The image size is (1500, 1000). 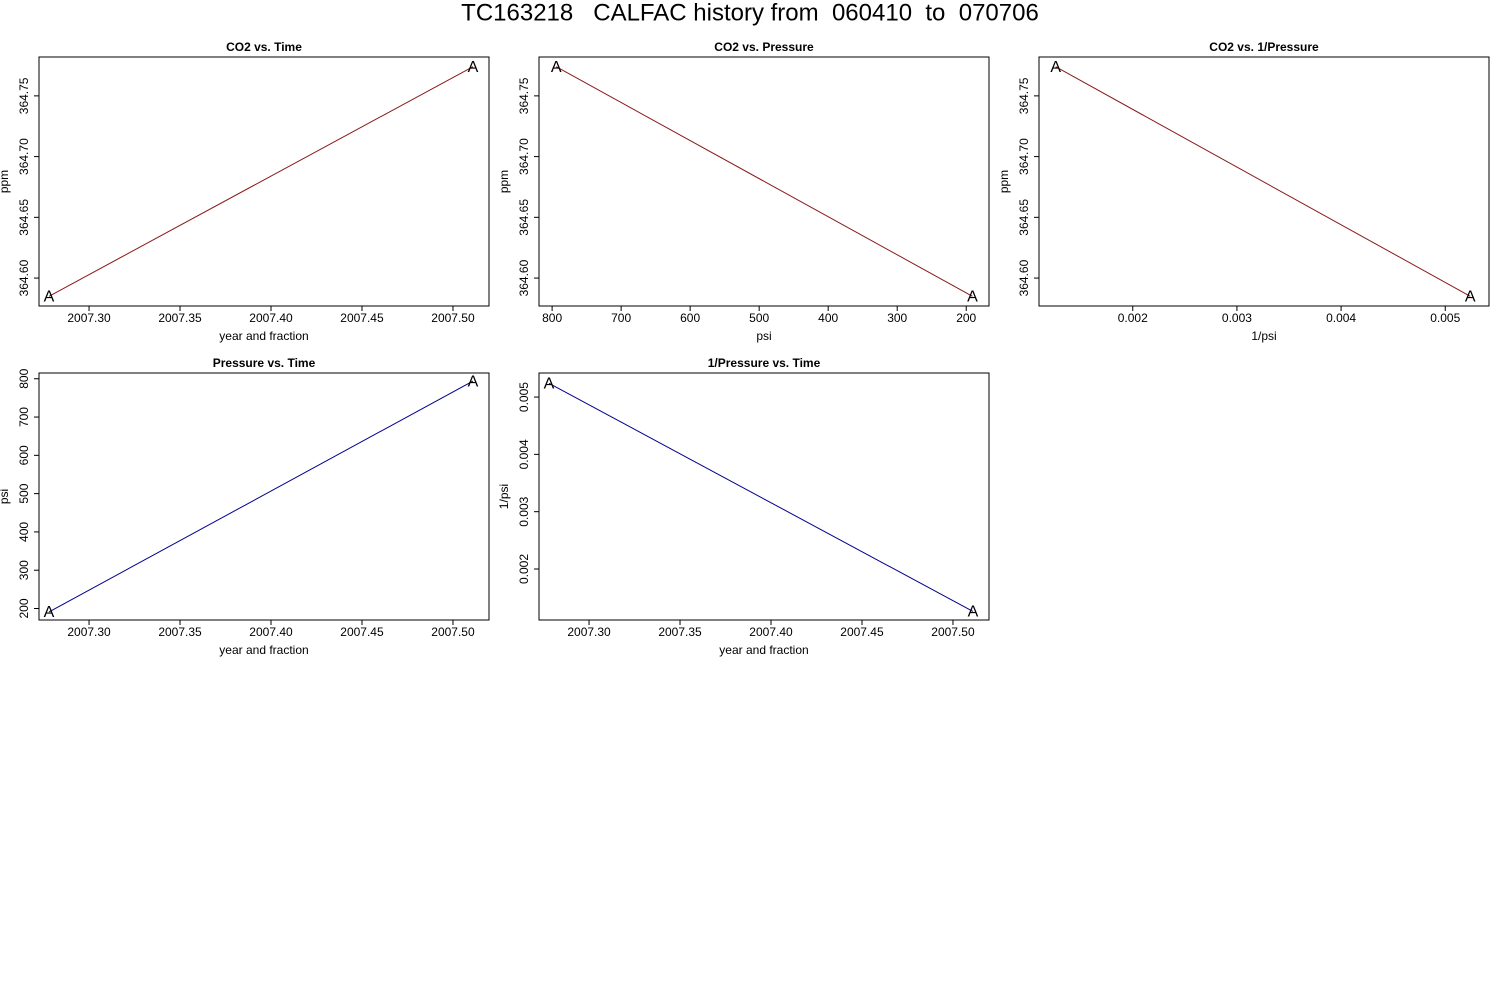 What do you see at coordinates (24, 417) in the screenshot?
I see `y-tick-label: 700` at bounding box center [24, 417].